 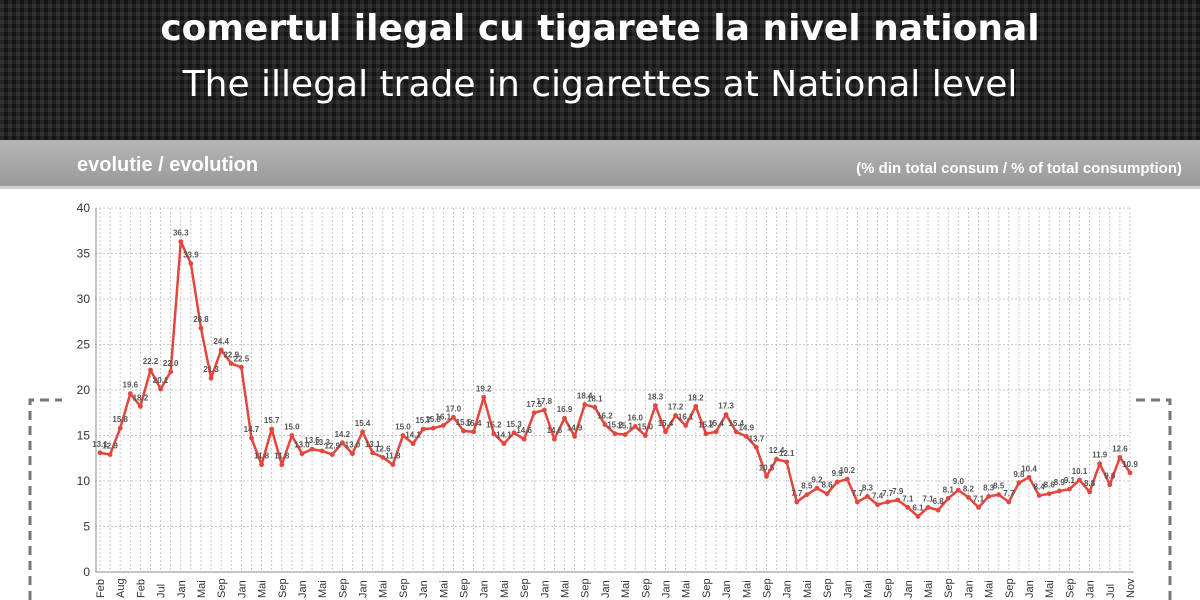 I want to click on data-label: 7.1, so click(x=979, y=498).